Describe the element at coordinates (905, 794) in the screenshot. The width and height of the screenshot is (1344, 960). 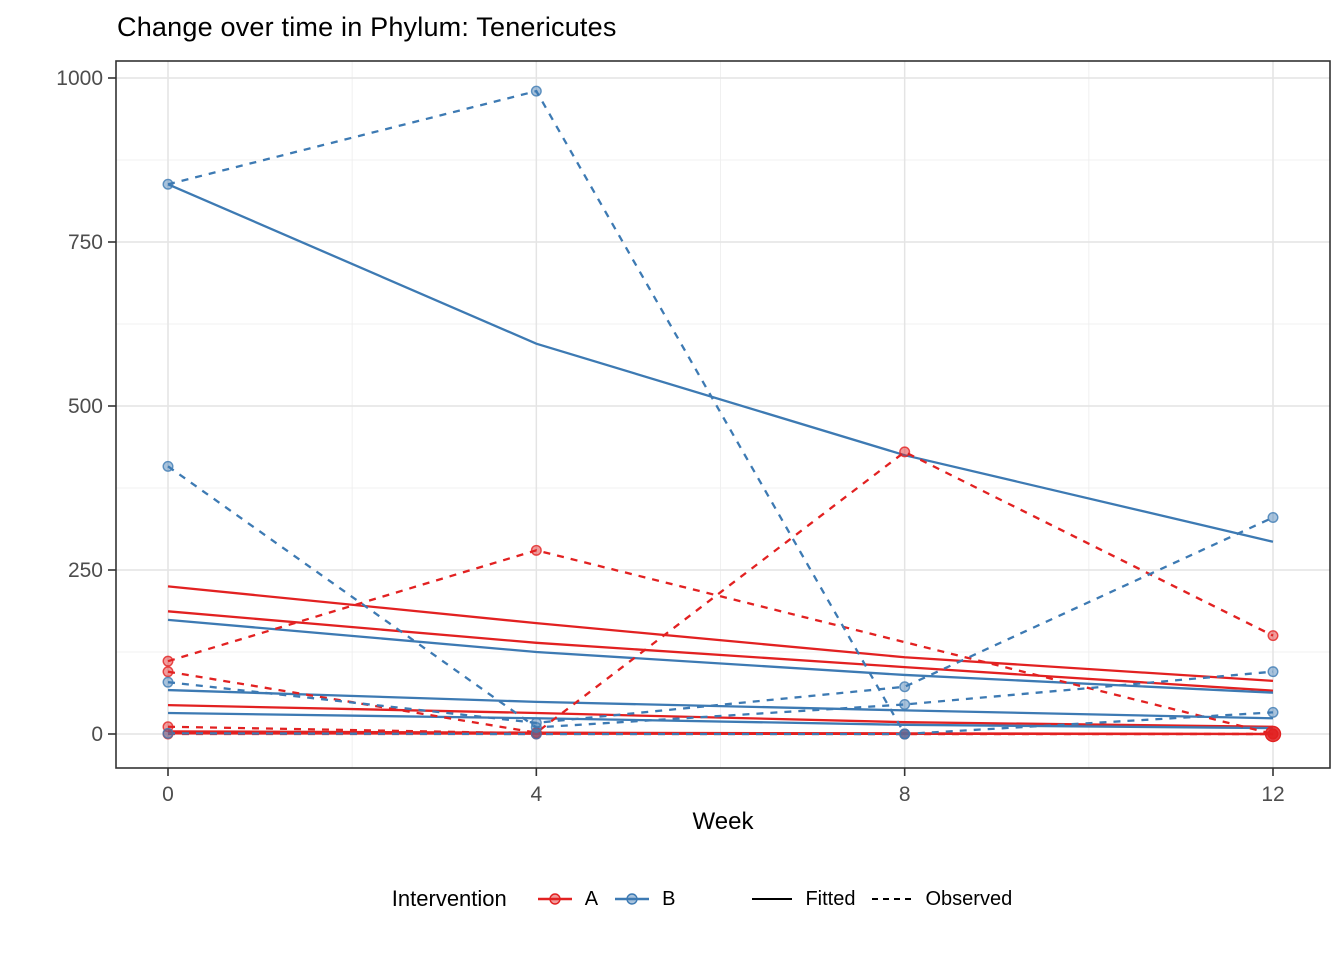
I see `x-tick-label: 8` at that location.